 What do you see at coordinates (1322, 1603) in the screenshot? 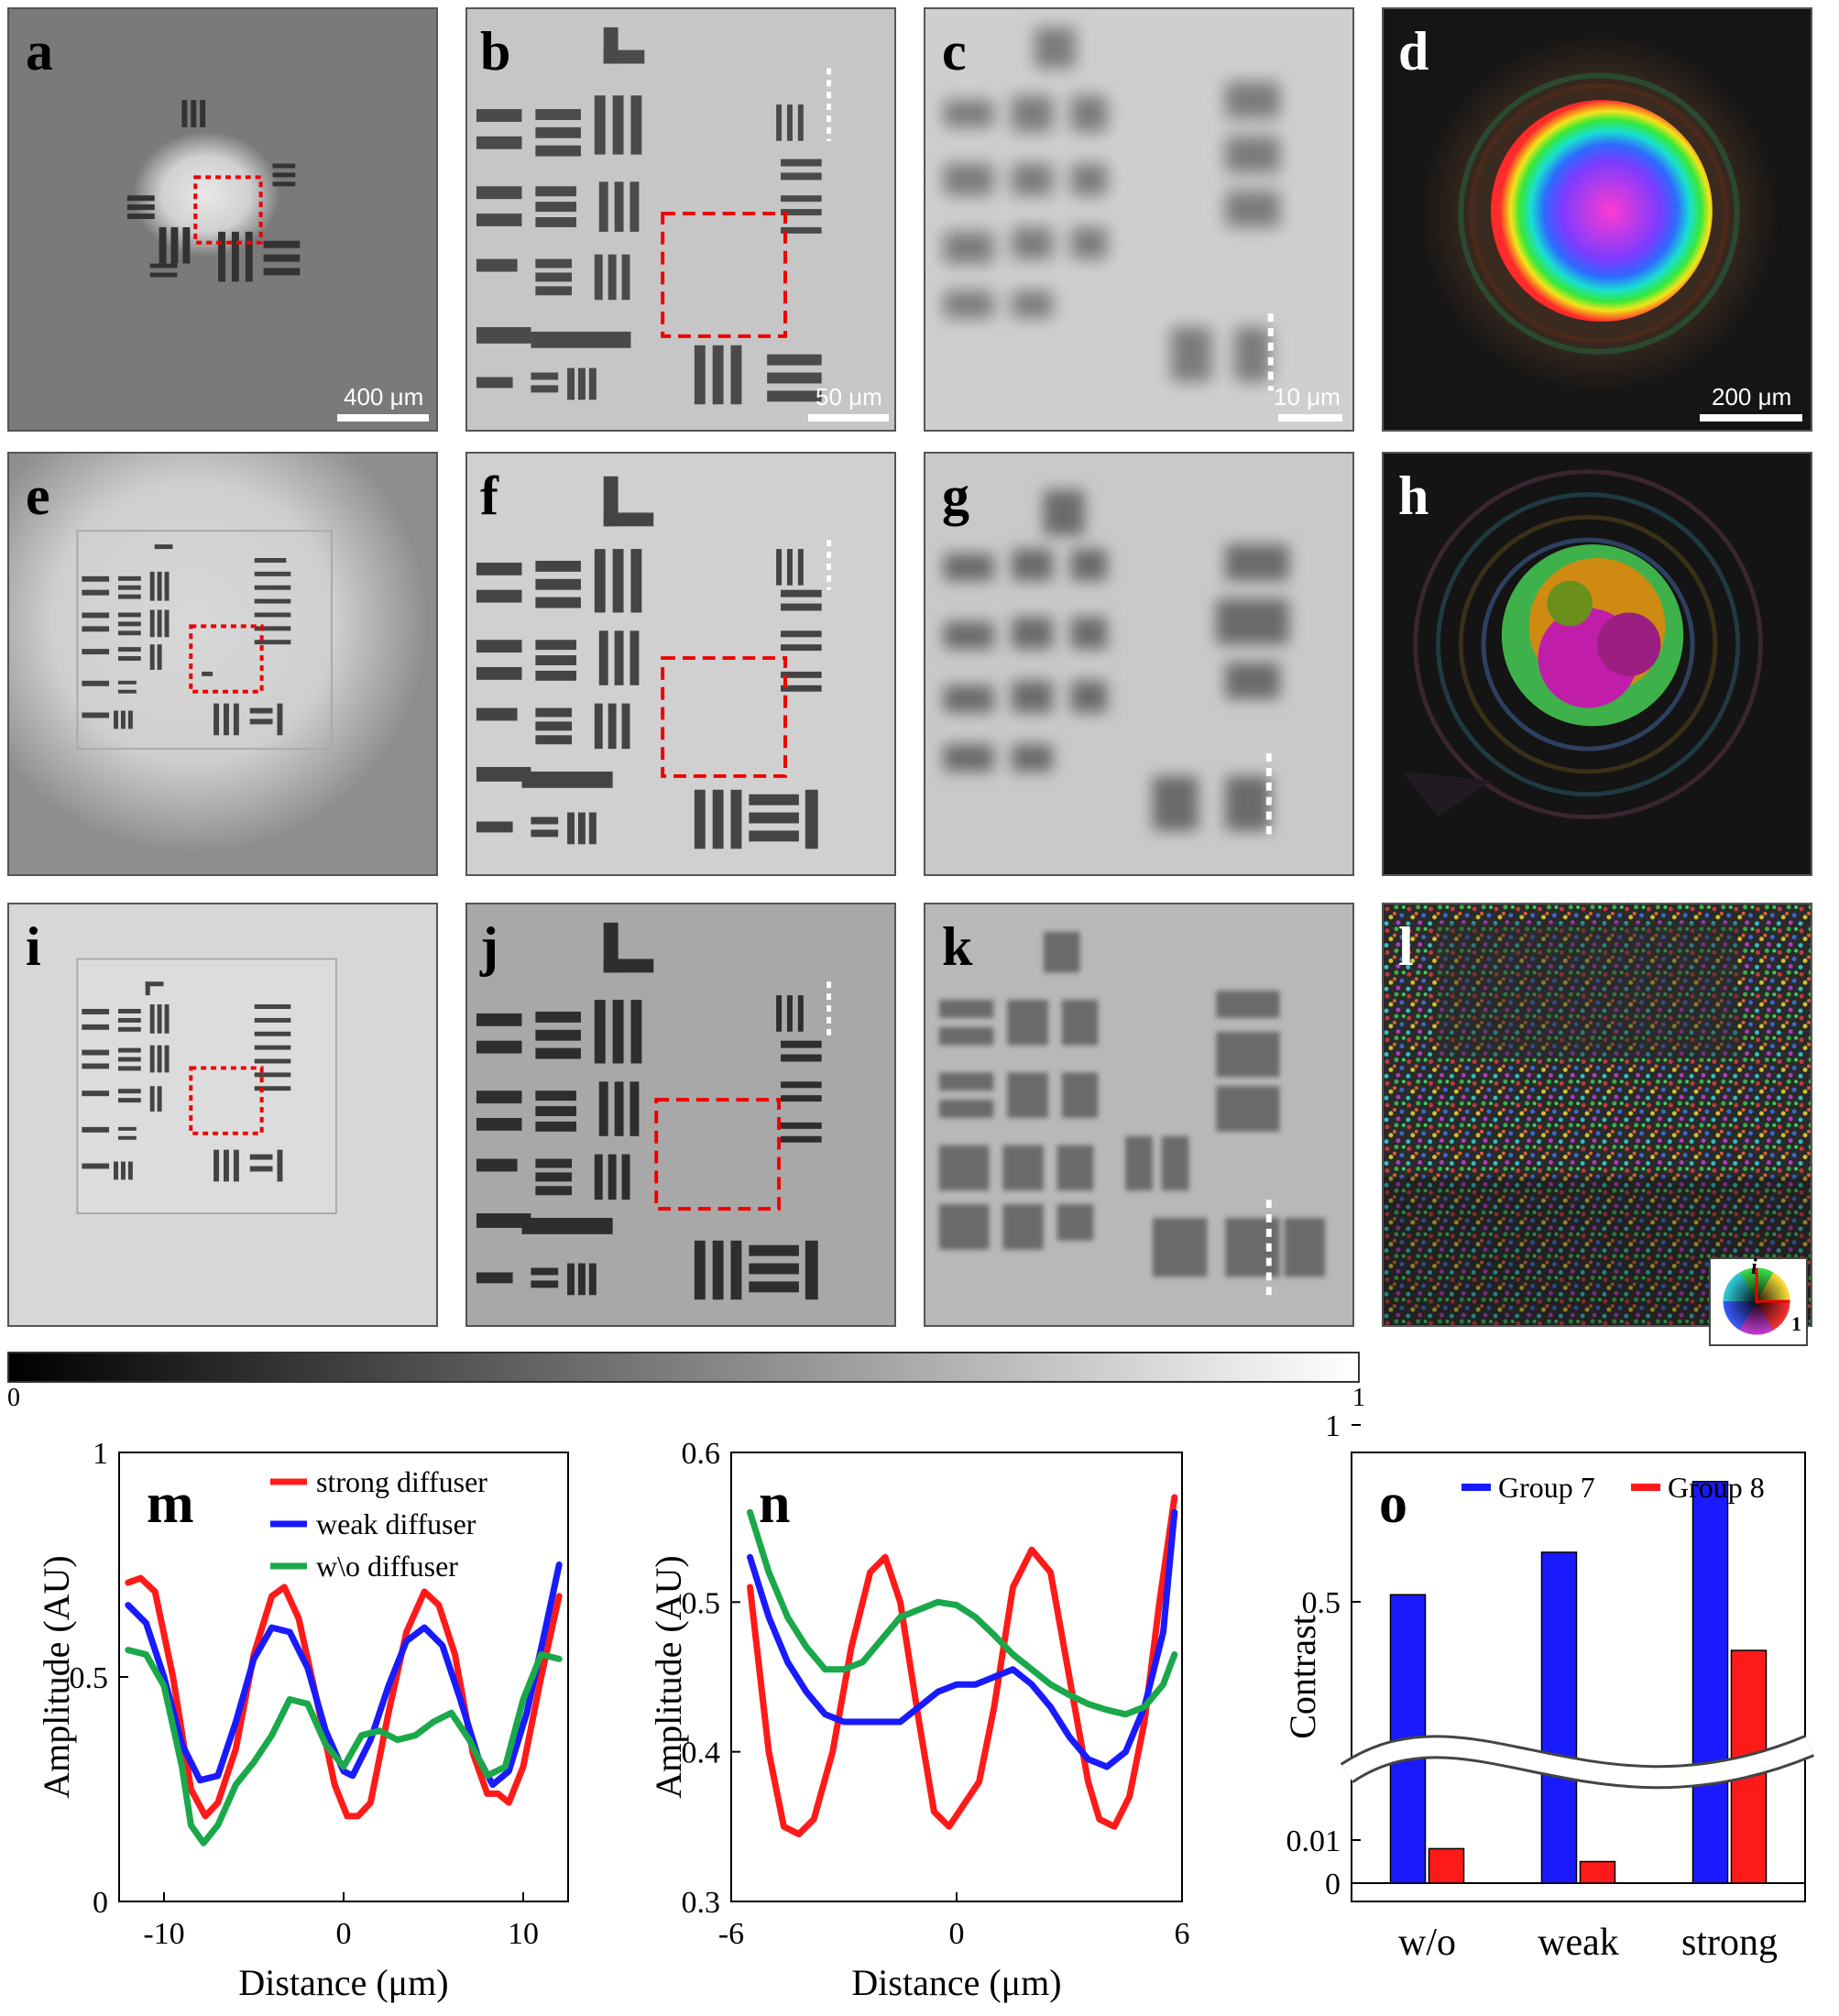
I see `y-tick-label-o: 0.5` at bounding box center [1322, 1603].